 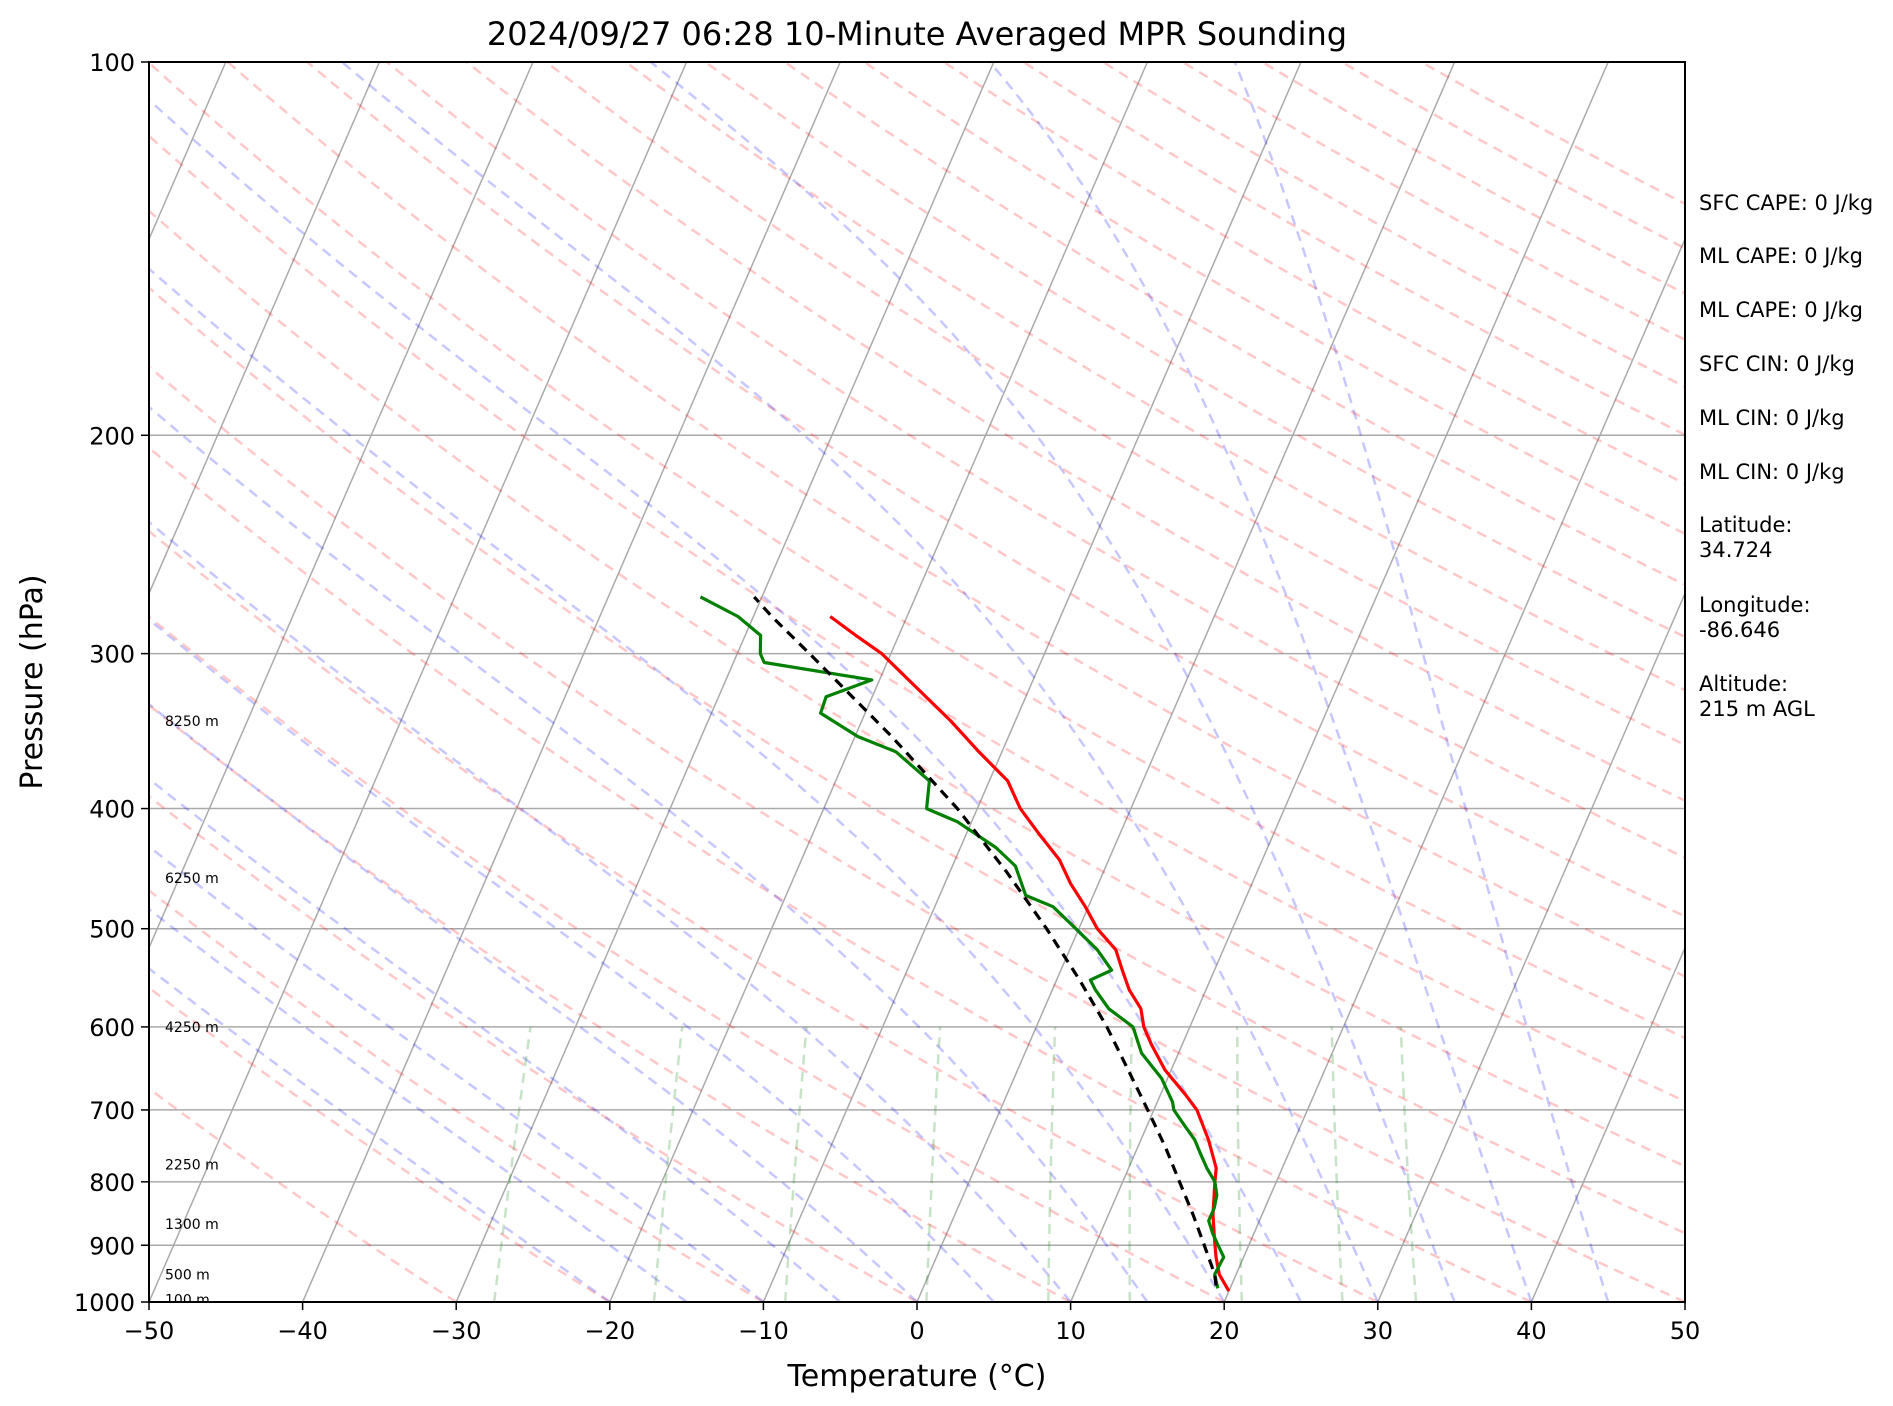 What do you see at coordinates (456, 1331) in the screenshot?
I see `x-tick-label: −30` at bounding box center [456, 1331].